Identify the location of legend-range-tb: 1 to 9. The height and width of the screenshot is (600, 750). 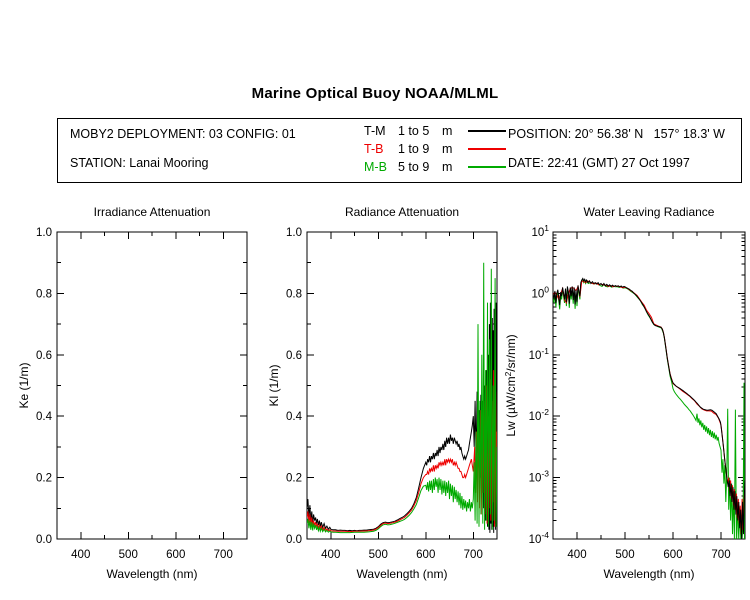
(414, 149).